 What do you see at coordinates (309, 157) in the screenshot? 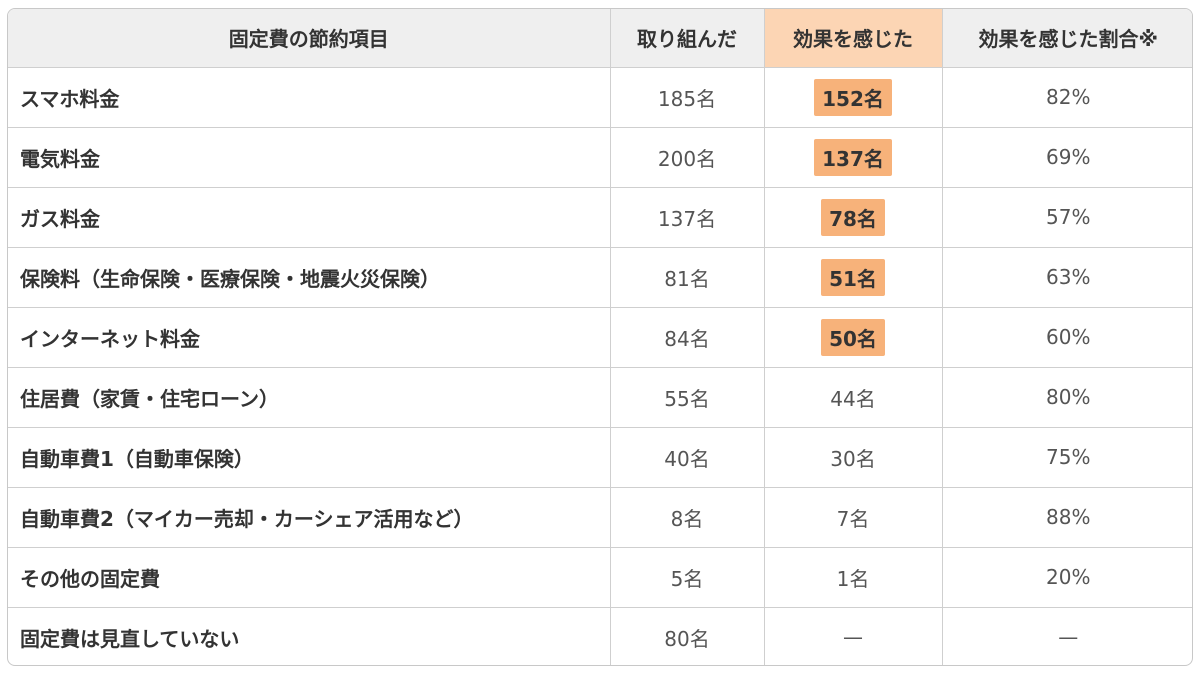
I see `cell-item: 電気料金` at bounding box center [309, 157].